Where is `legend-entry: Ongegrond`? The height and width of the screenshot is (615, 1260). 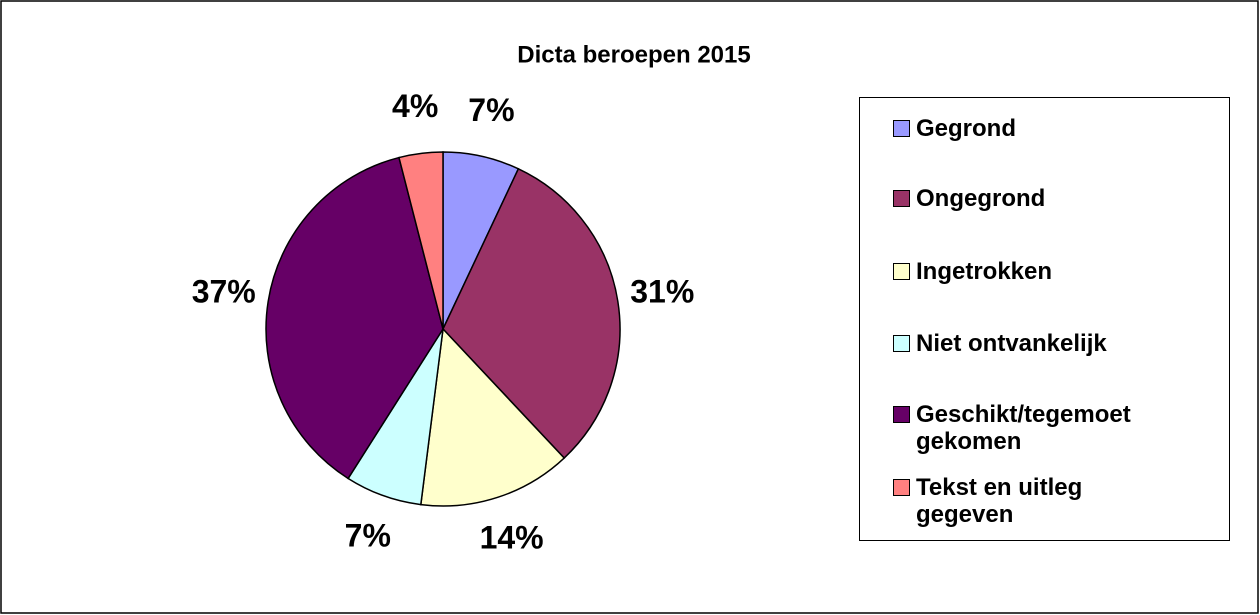
legend-entry: Ongegrond is located at coordinates (1039, 198).